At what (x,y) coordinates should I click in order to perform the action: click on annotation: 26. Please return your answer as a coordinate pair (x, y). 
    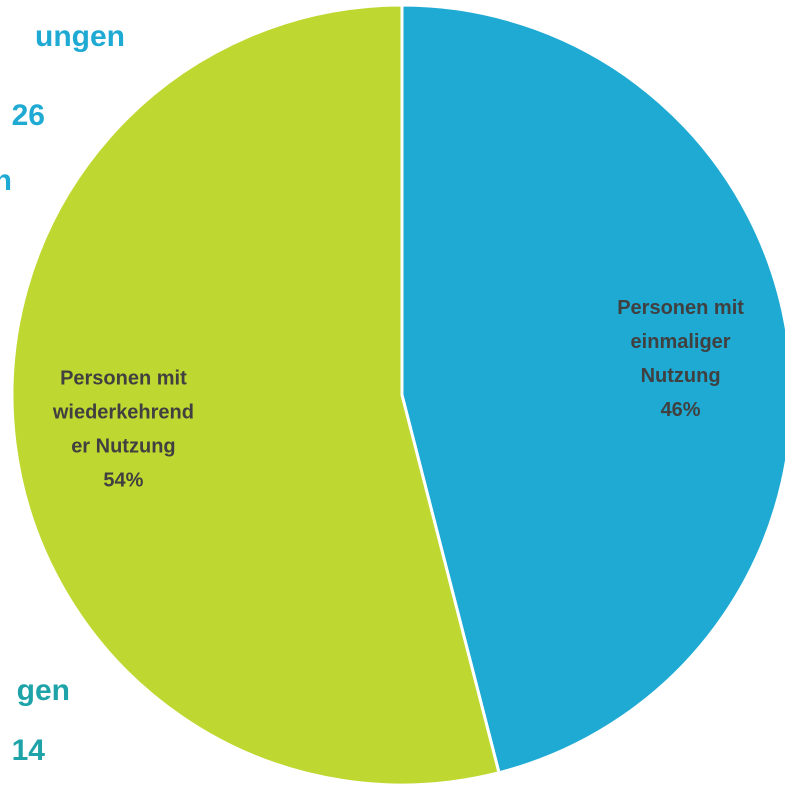
    Looking at the image, I should click on (28, 115).